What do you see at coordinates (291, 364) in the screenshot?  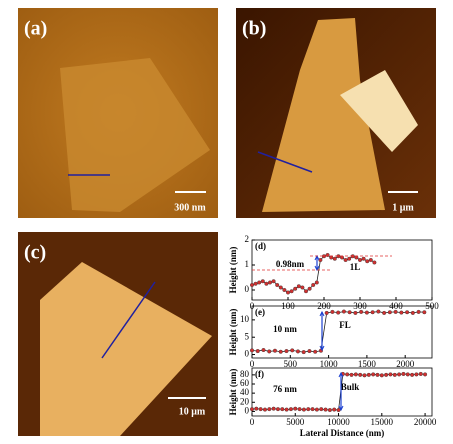 I see `x-tick-label: 500` at bounding box center [291, 364].